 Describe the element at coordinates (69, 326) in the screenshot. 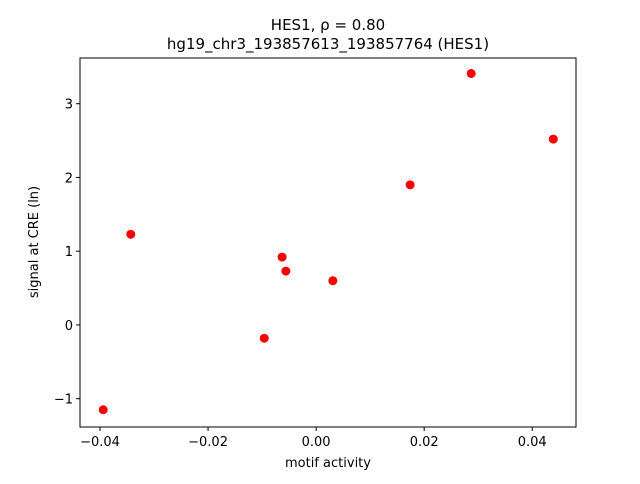

I see `y-tick-label: 0` at that location.